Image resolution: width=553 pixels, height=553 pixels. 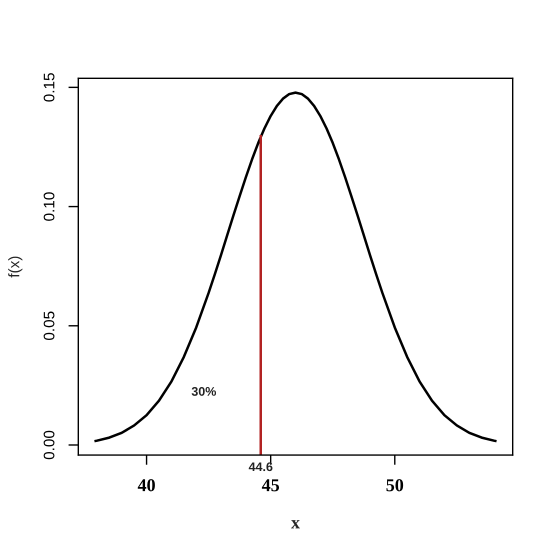 What do you see at coordinates (146, 485) in the screenshot?
I see `x-tick-label: 40` at bounding box center [146, 485].